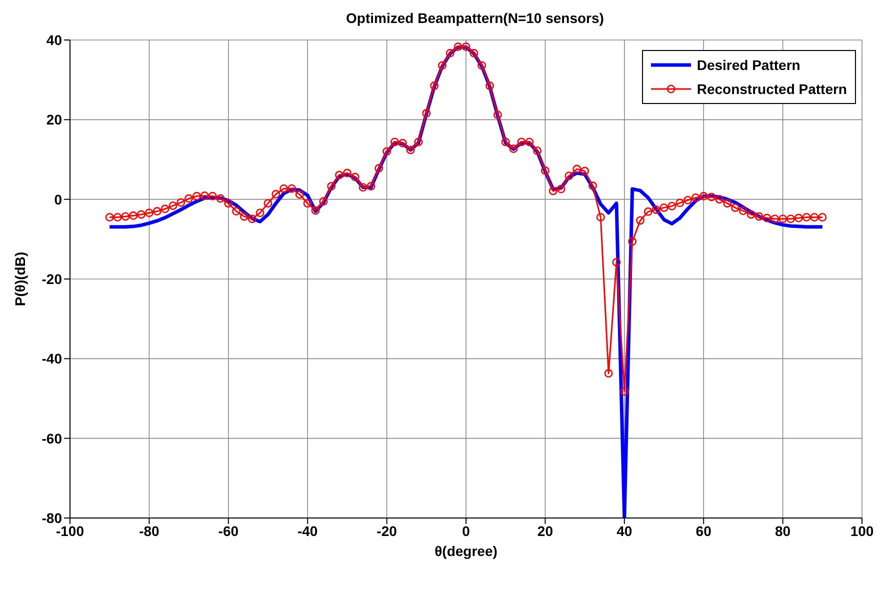 The height and width of the screenshot is (596, 890). I want to click on x-tick-label: -40, so click(307, 530).